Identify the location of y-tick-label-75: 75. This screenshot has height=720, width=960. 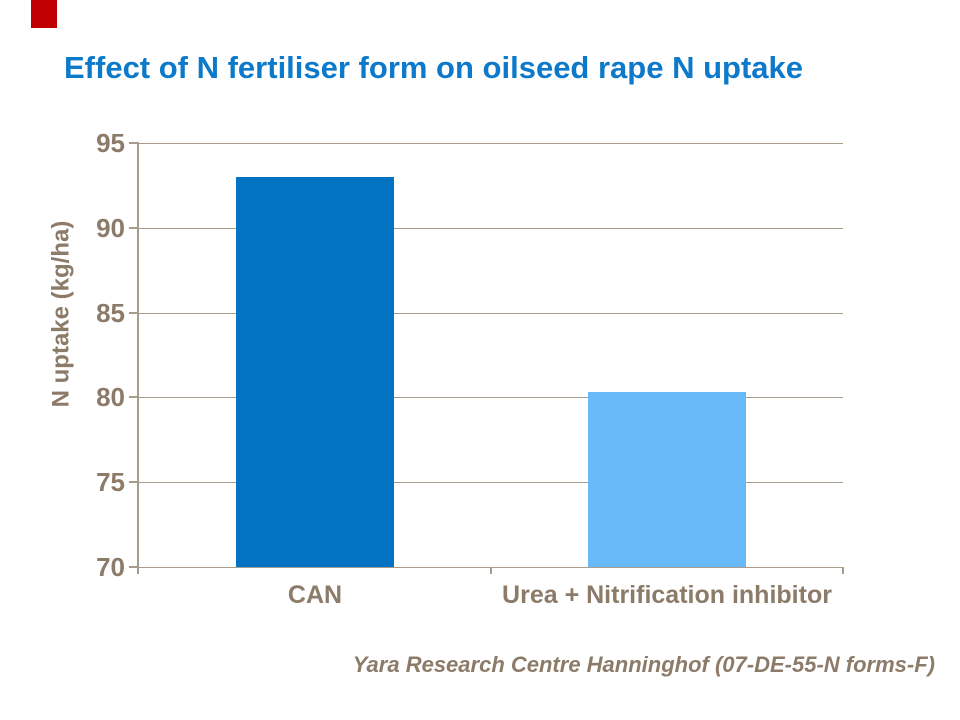
(110, 482).